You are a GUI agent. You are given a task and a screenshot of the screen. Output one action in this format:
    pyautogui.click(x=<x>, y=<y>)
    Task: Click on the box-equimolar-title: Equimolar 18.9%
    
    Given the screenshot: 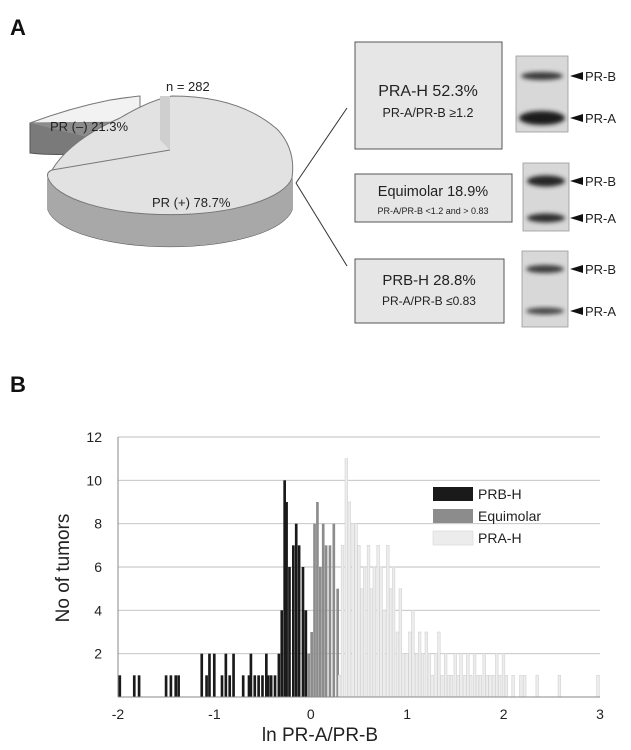 What is the action you would take?
    pyautogui.click(x=433, y=192)
    